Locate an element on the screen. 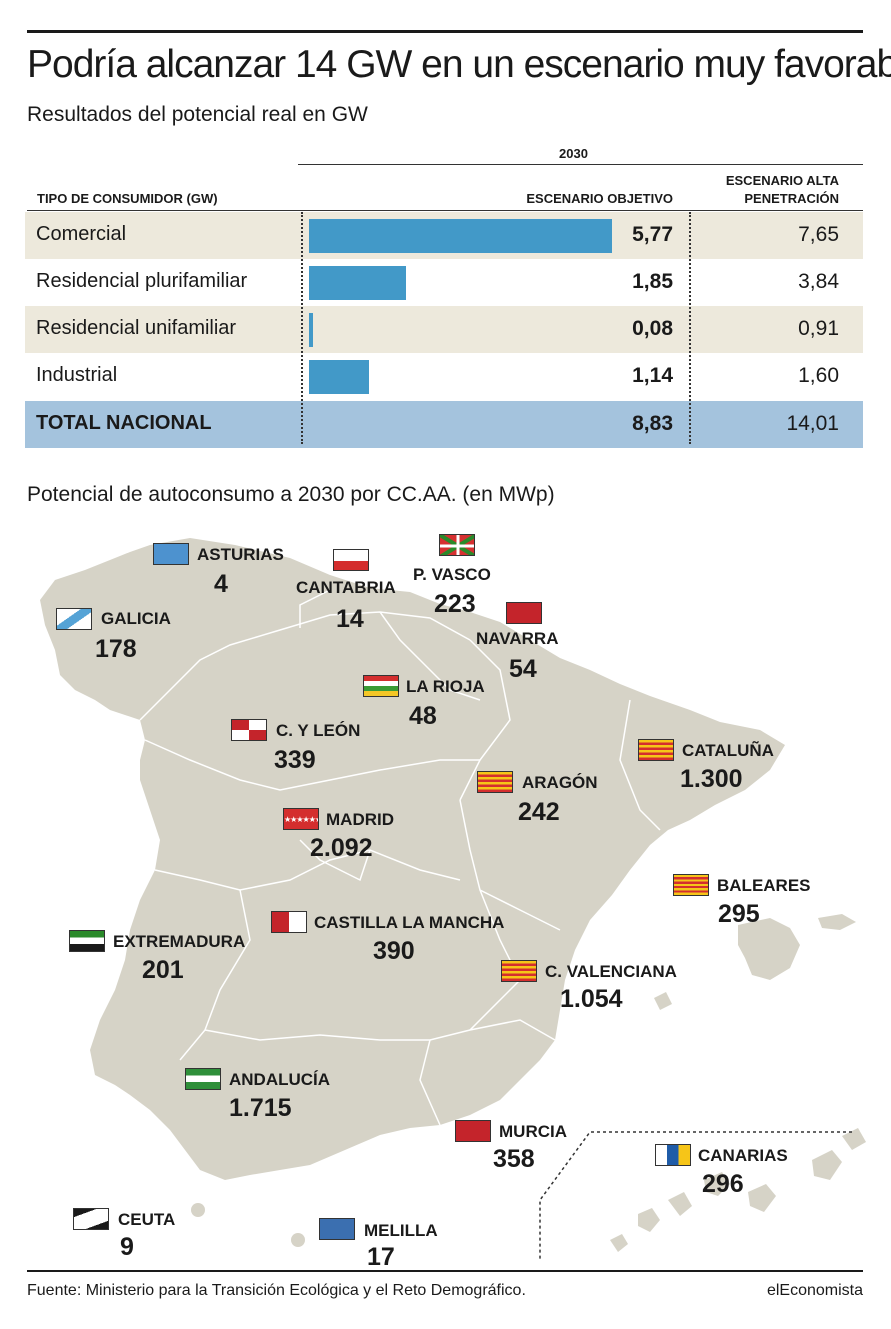 This screenshot has height=1329, width=891. ceuta-flag-icon is located at coordinates (91, 1219).